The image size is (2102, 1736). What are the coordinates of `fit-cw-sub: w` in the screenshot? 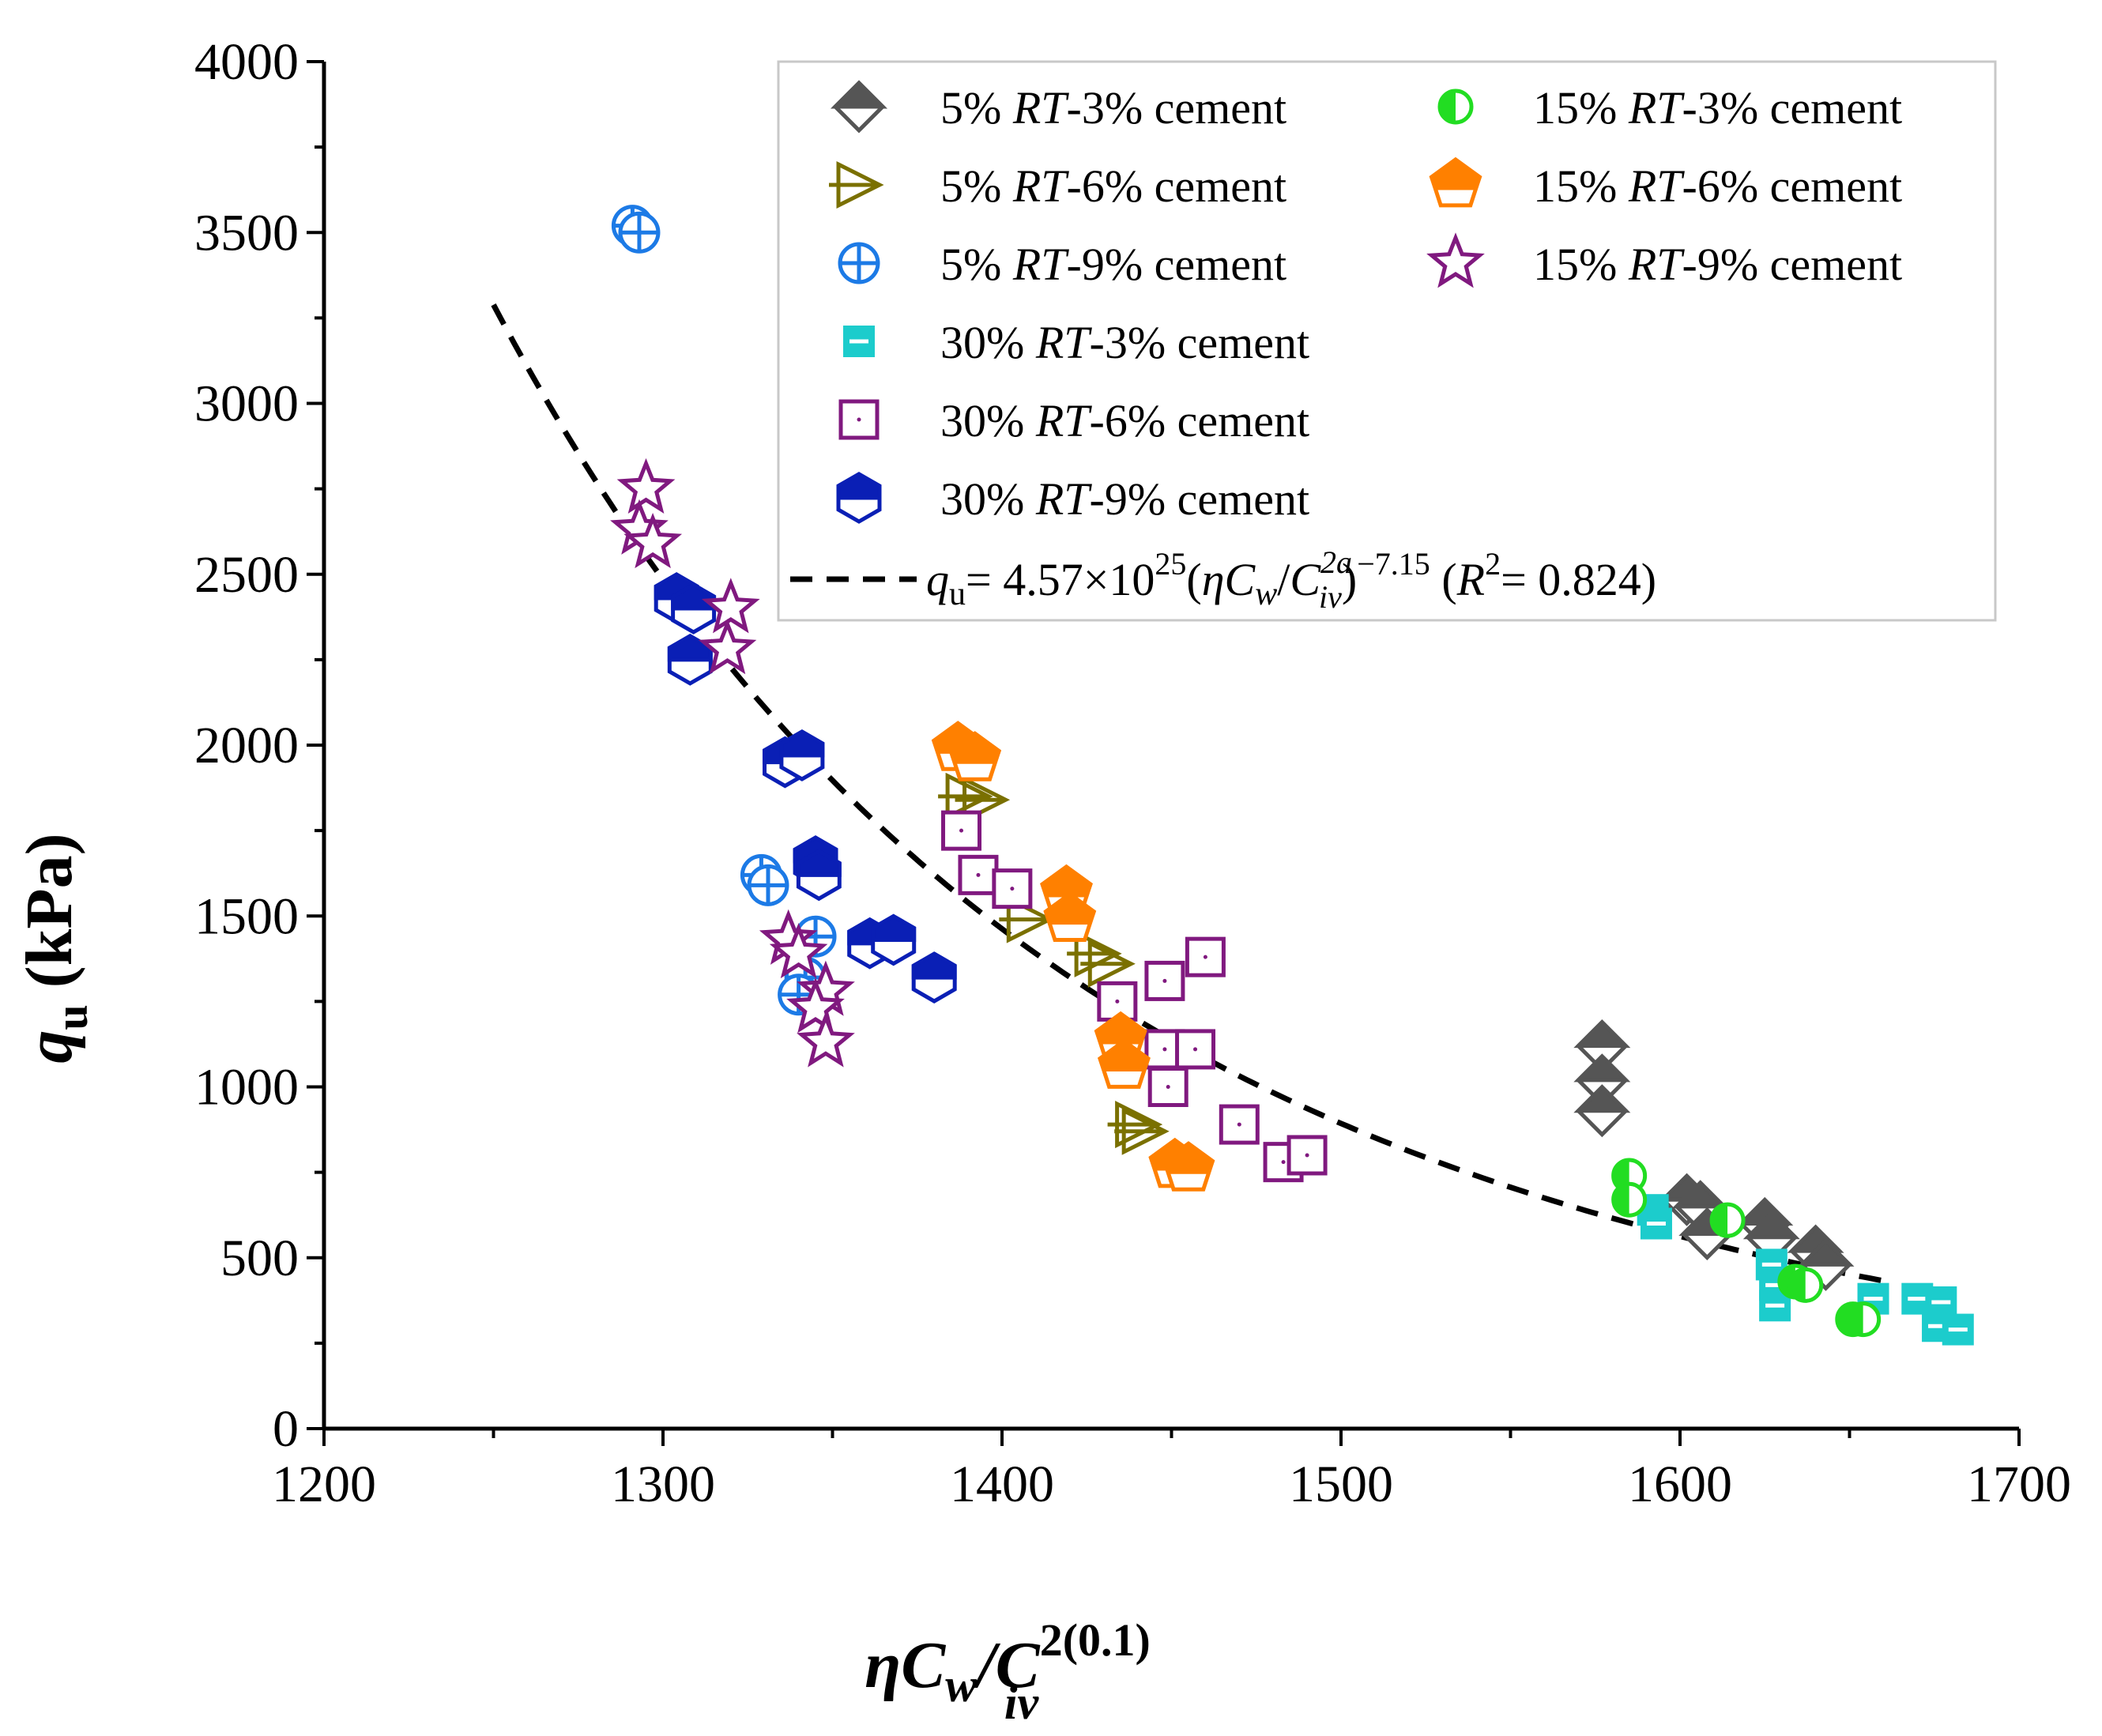 It's located at (1266, 594).